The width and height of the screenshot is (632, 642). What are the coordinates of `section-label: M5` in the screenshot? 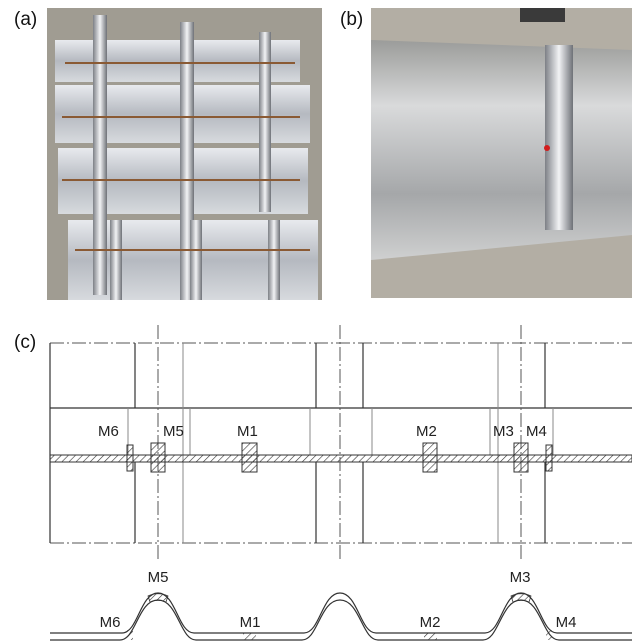 It's located at (158, 577).